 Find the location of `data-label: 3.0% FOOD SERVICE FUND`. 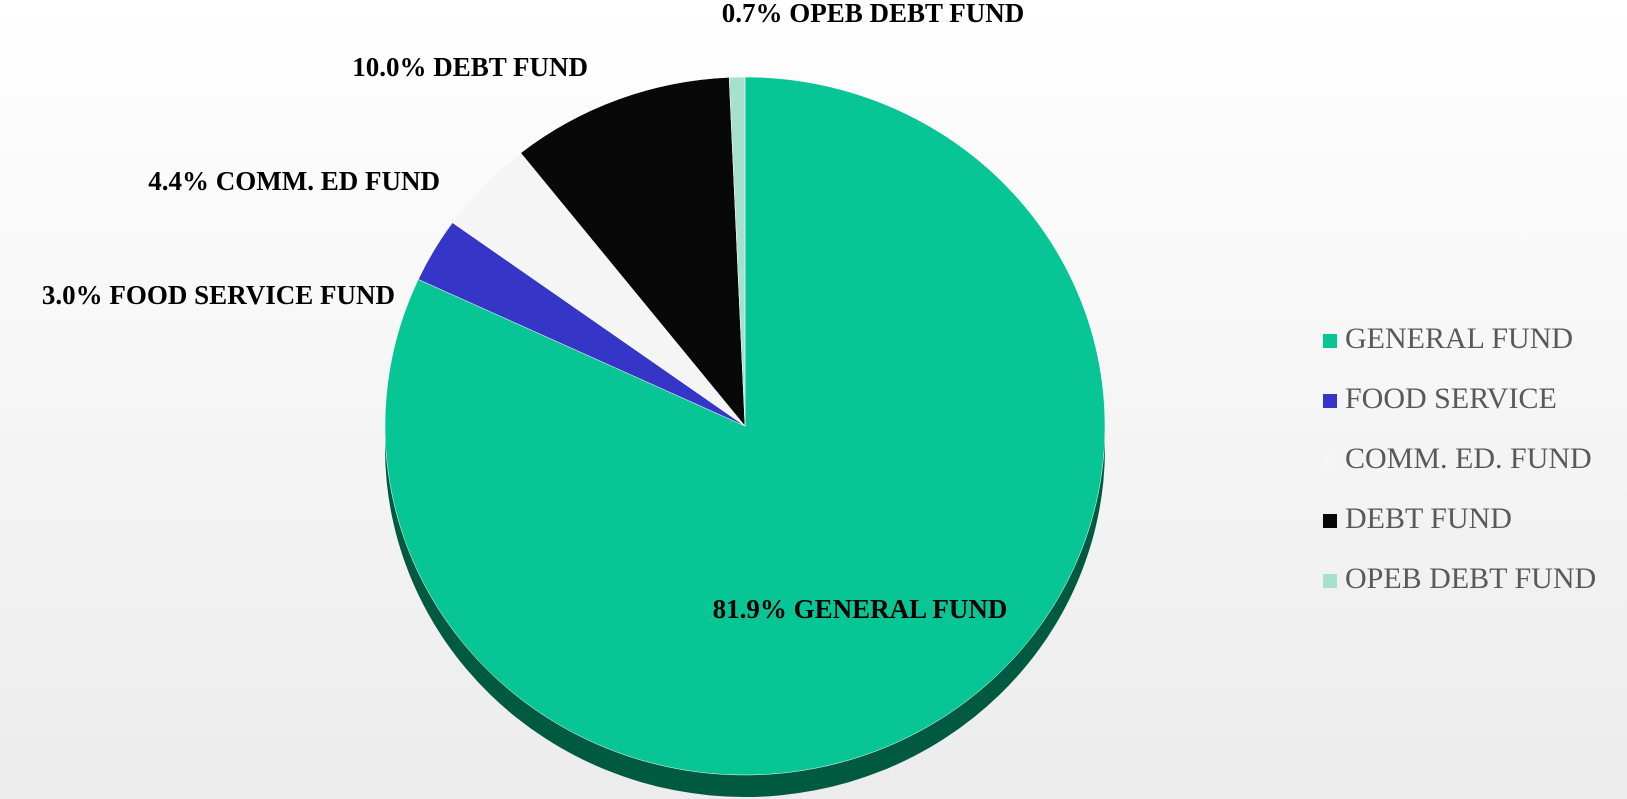

data-label: 3.0% FOOD SERVICE FUND is located at coordinates (218, 295).